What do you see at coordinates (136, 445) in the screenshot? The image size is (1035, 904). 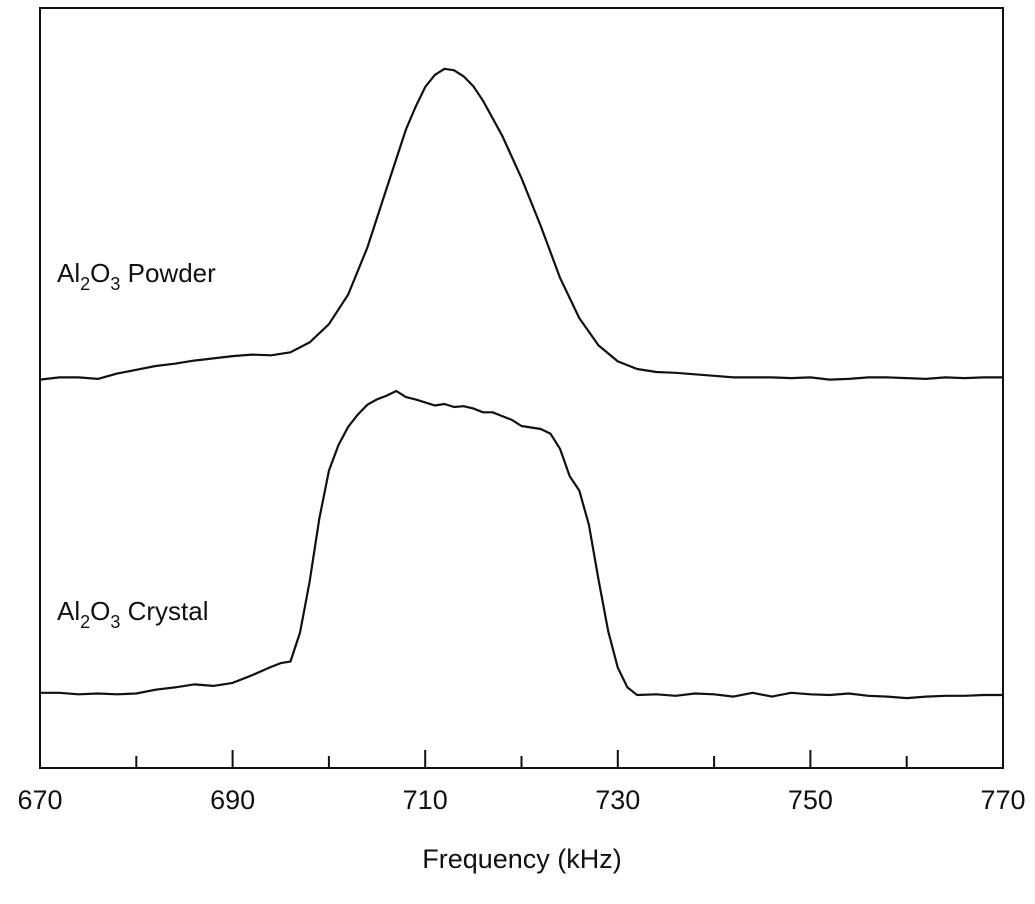 I see `series-labels: Al2O3 Powder Al2O3 Crystal` at bounding box center [136, 445].